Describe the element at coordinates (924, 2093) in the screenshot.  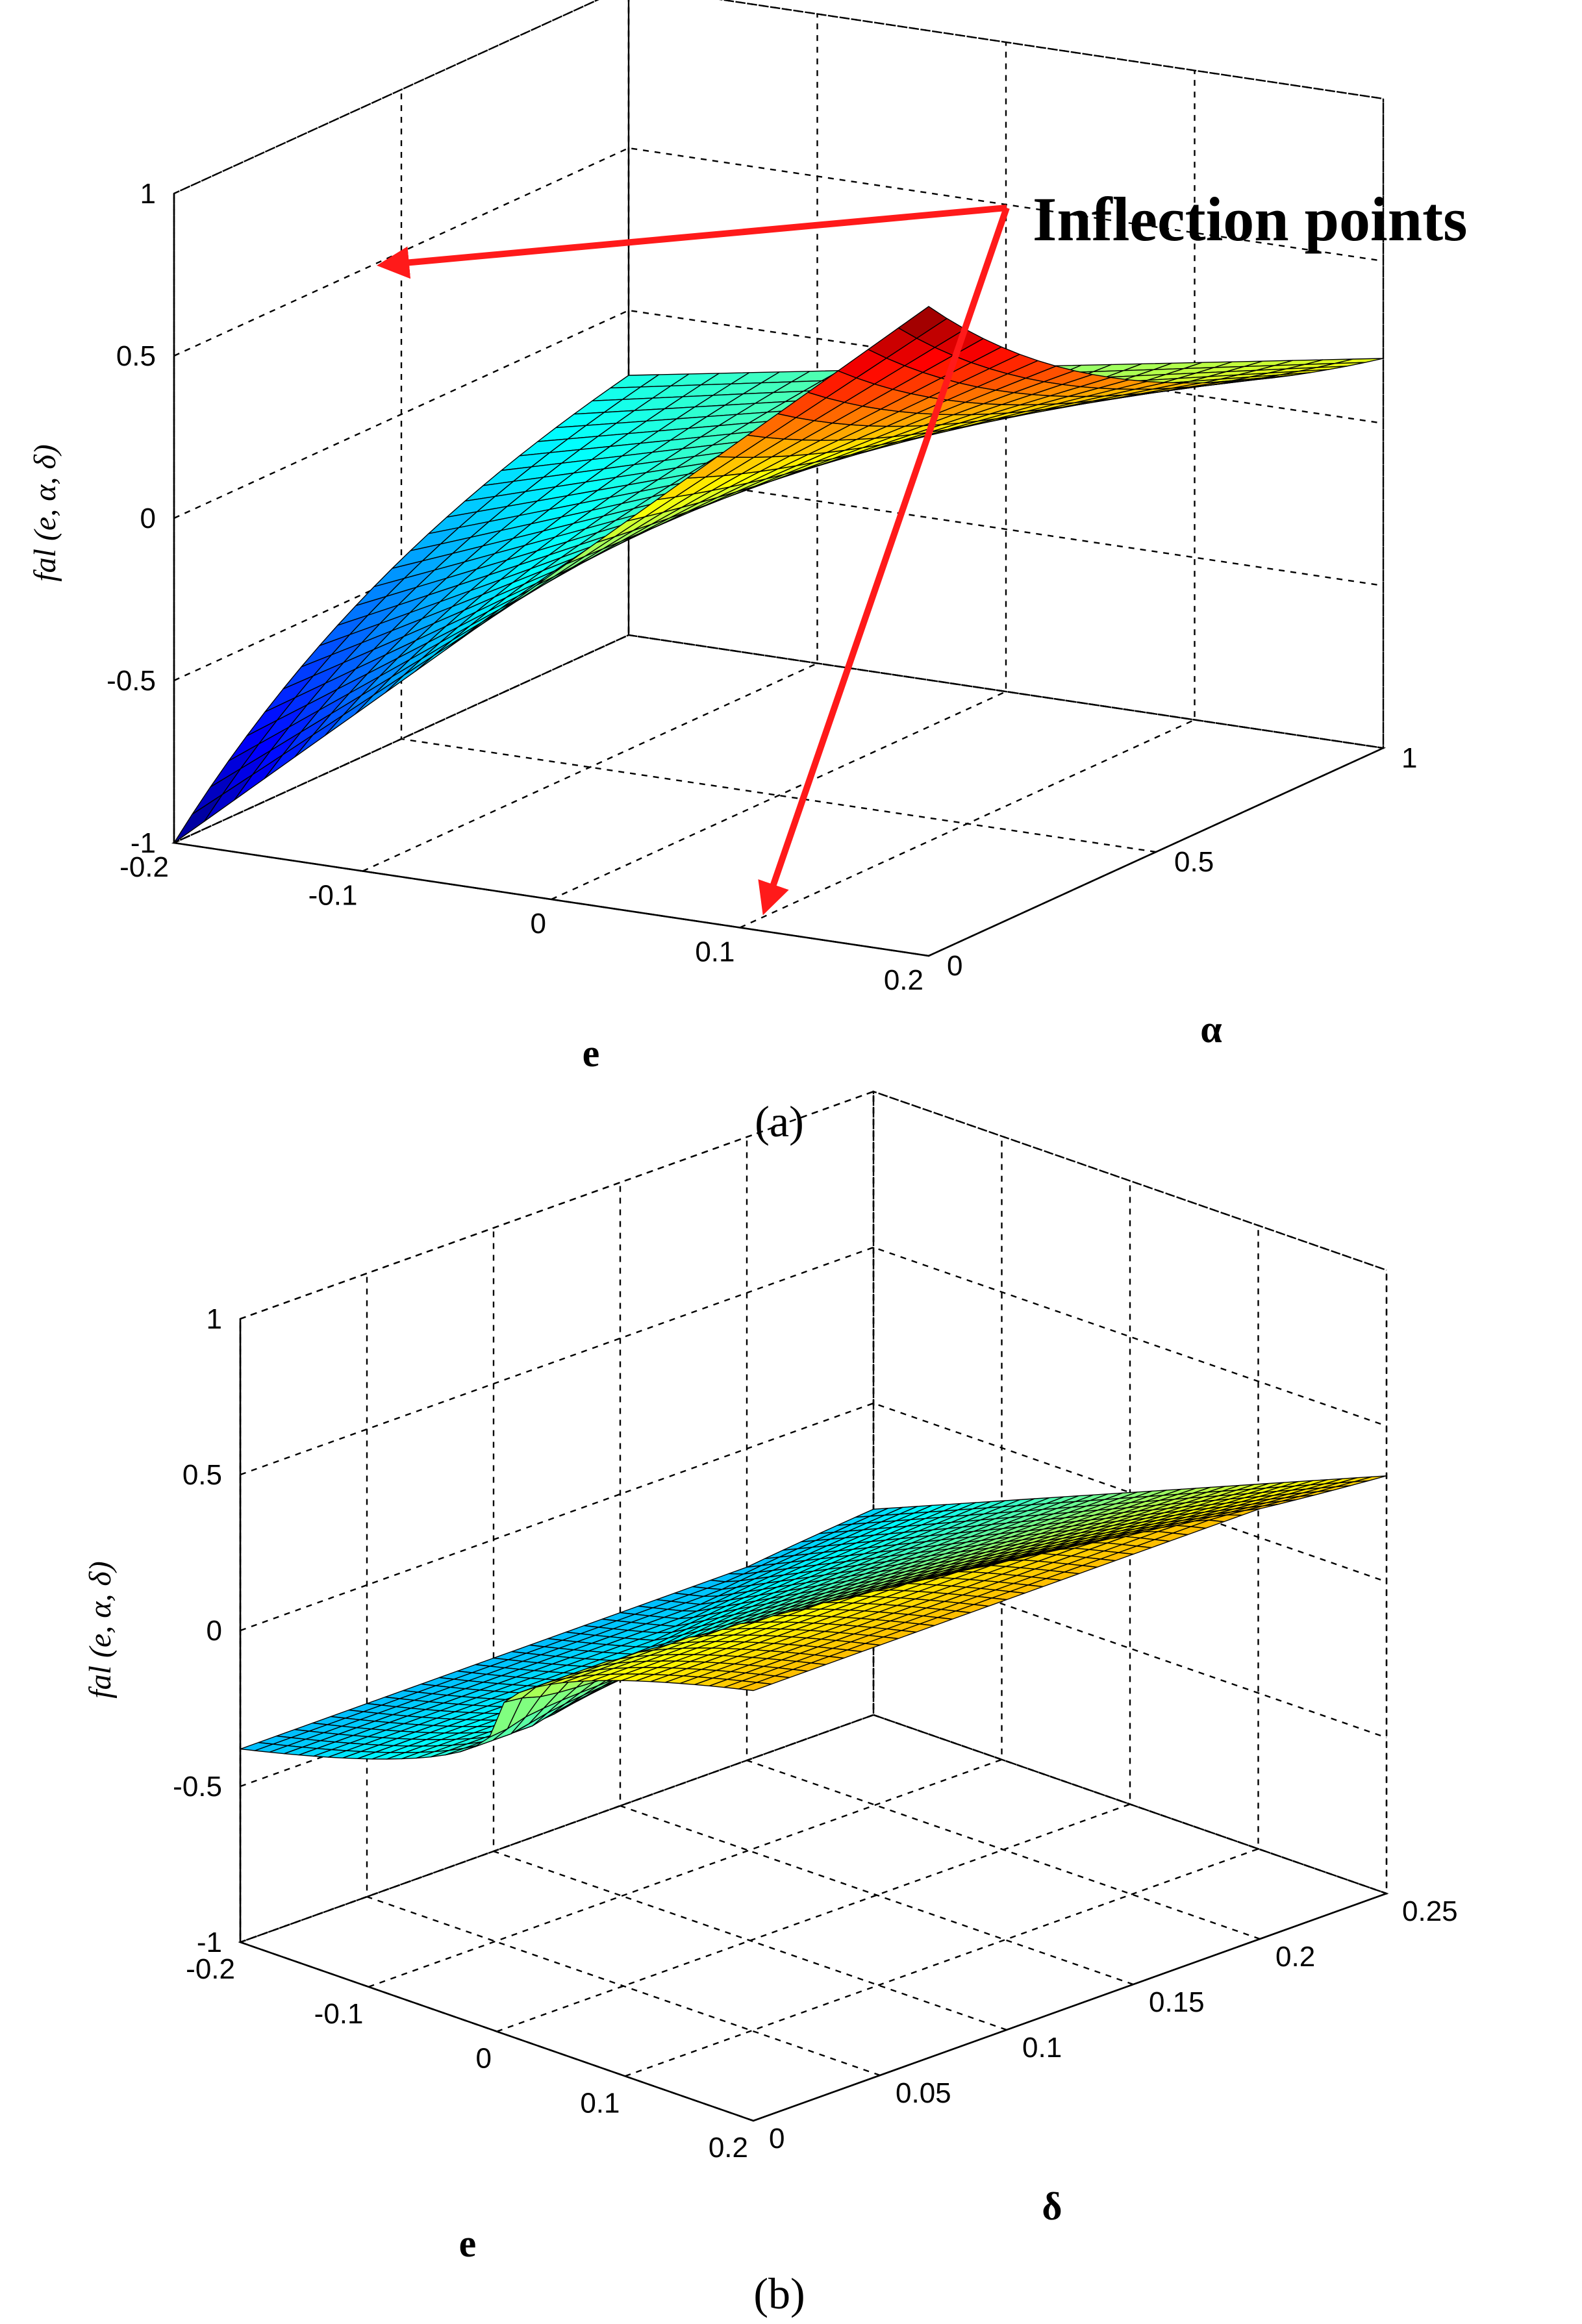
I see `y-tick-label: 0.05` at that location.